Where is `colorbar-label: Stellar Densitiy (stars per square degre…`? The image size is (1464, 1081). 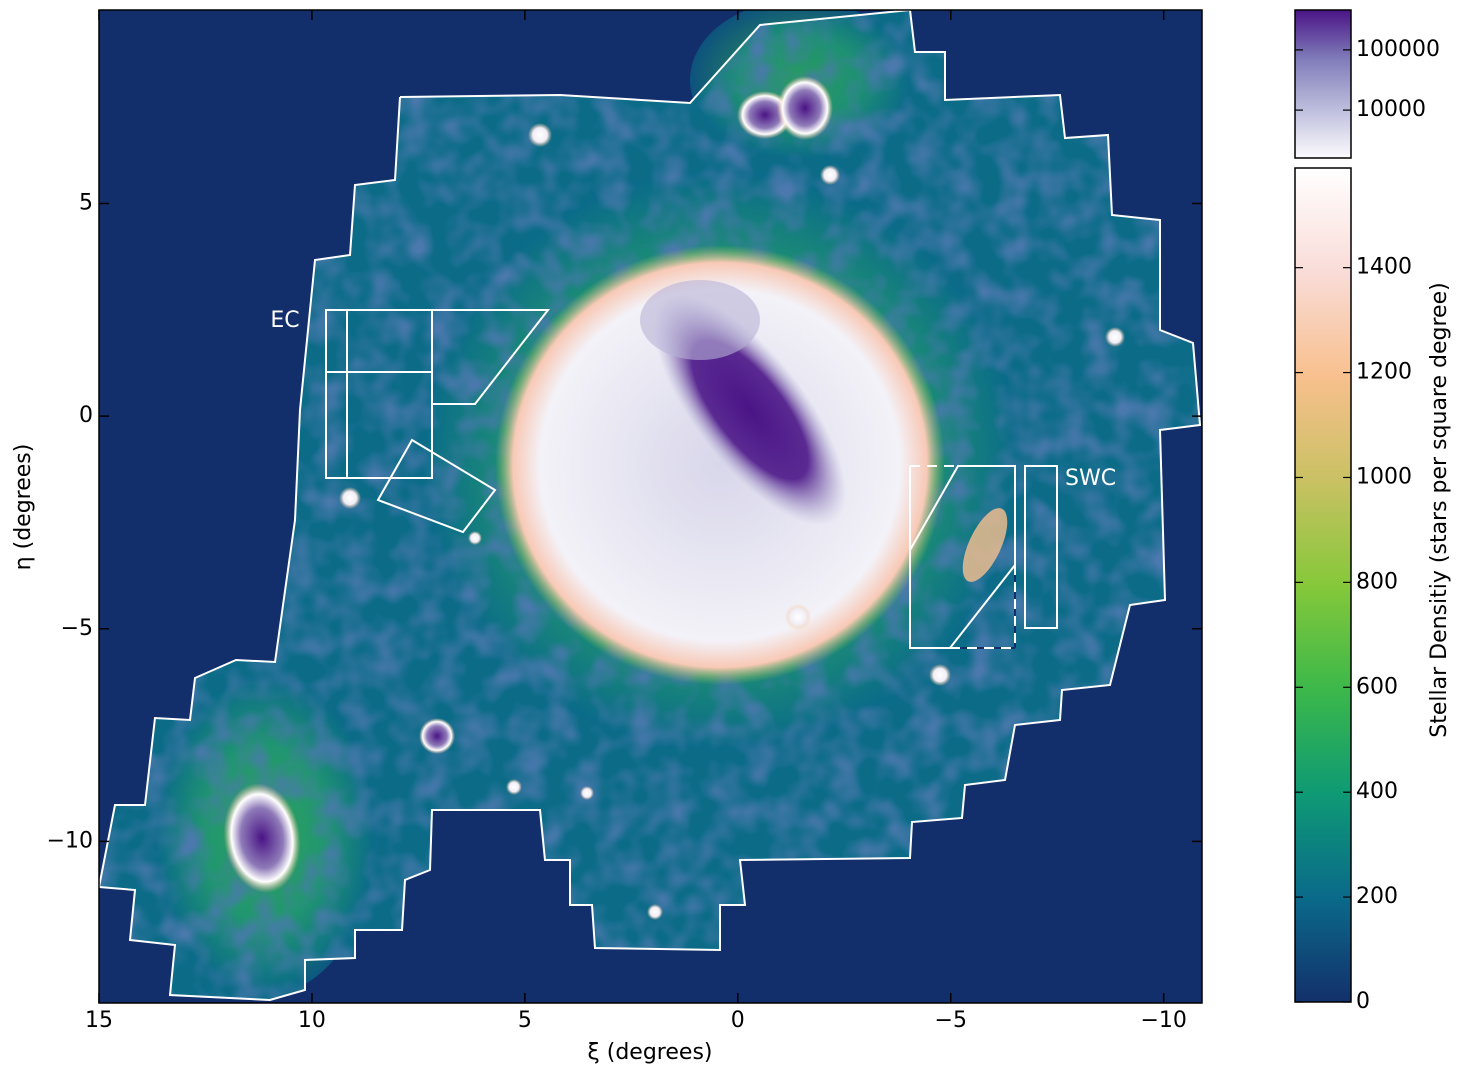 colorbar-label: Stellar Densitiy (stars per square degre… is located at coordinates (1439, 509).